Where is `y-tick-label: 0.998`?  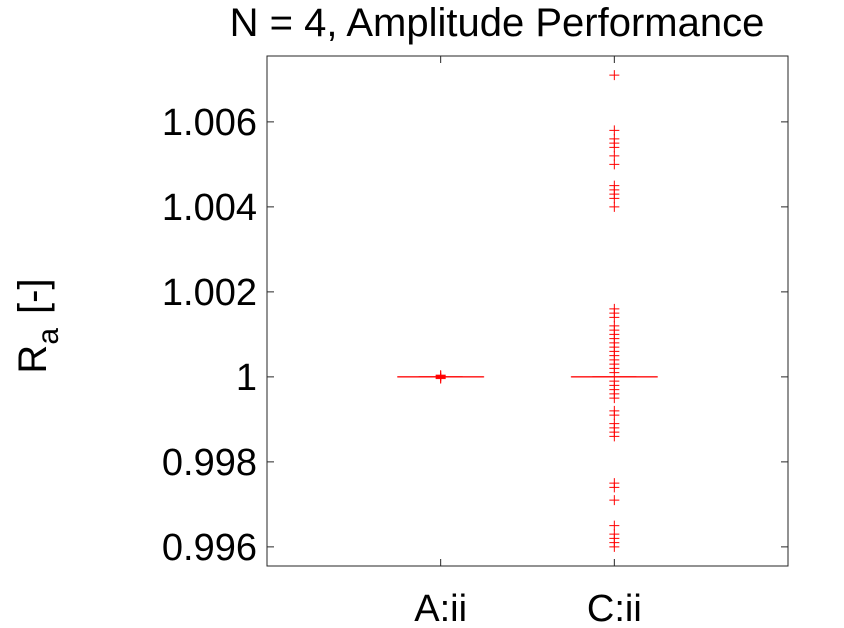 y-tick-label: 0.998 is located at coordinates (209, 463).